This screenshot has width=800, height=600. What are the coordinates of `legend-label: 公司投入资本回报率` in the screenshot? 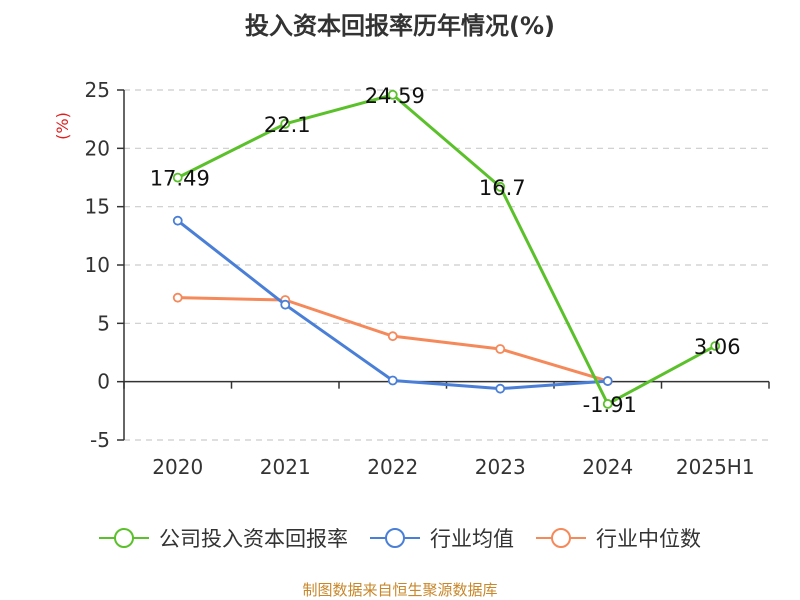 It's located at (253, 539).